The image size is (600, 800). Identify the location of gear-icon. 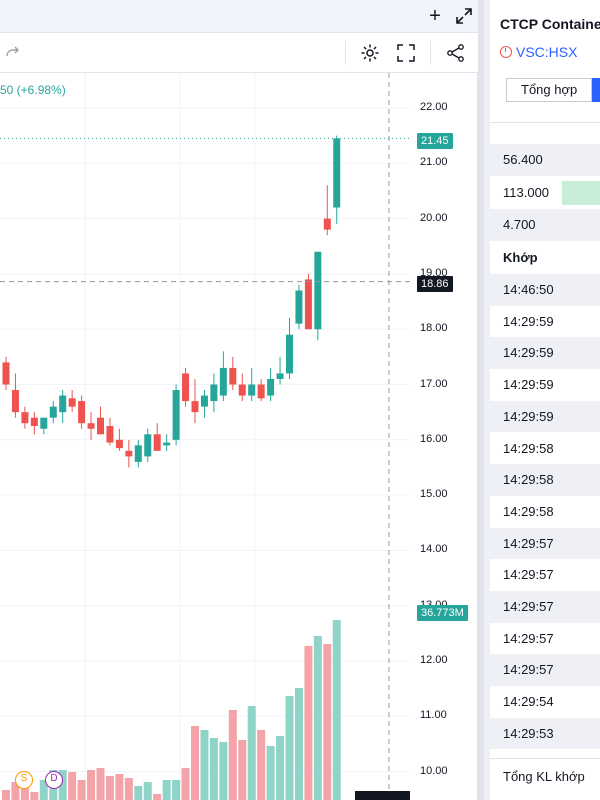
(370, 53).